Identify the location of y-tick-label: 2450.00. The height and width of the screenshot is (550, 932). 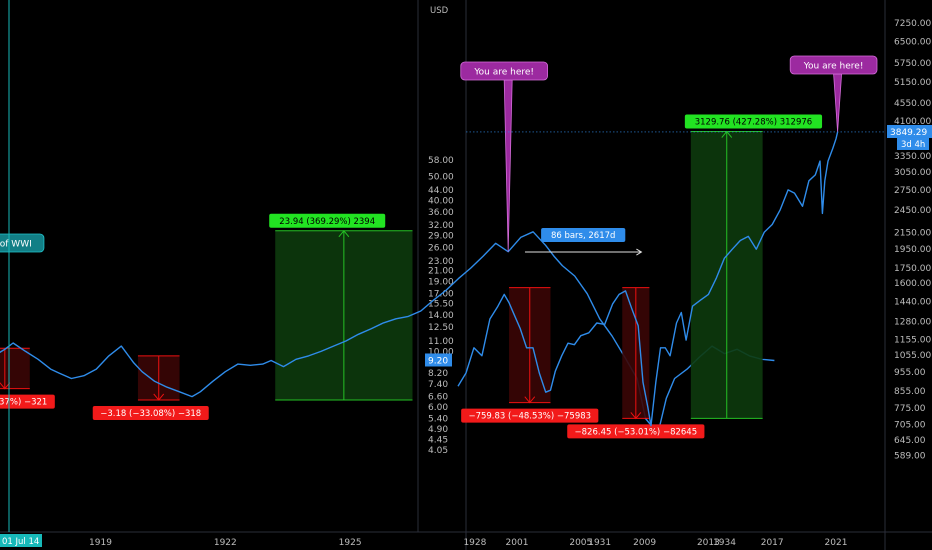
(912, 211).